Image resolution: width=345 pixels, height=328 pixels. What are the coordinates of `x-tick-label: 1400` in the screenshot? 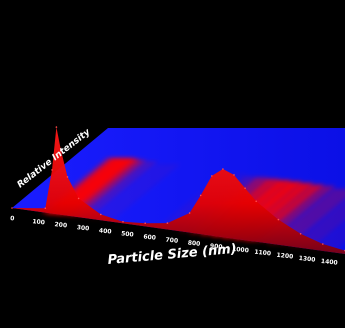 It's located at (329, 262).